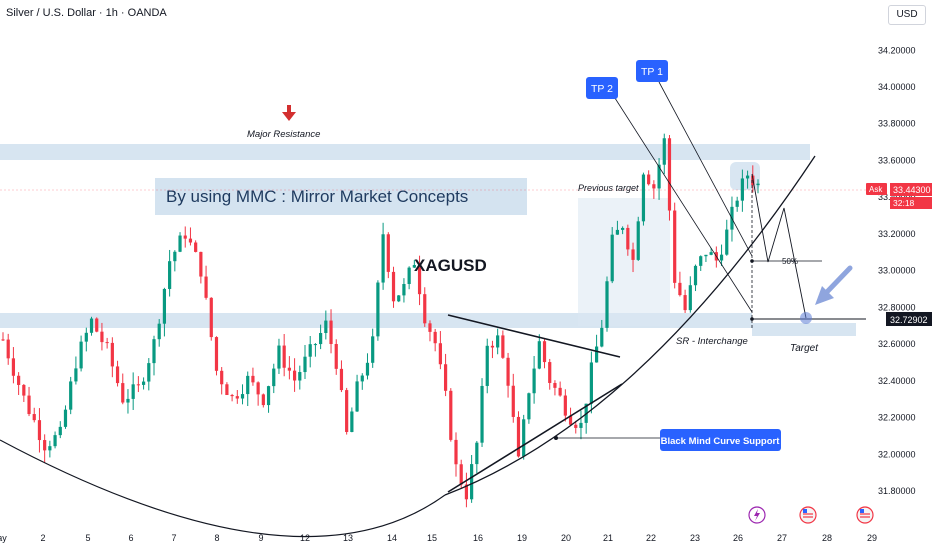 The width and height of the screenshot is (932, 555). I want to click on tp1-line, so click(705, 169).